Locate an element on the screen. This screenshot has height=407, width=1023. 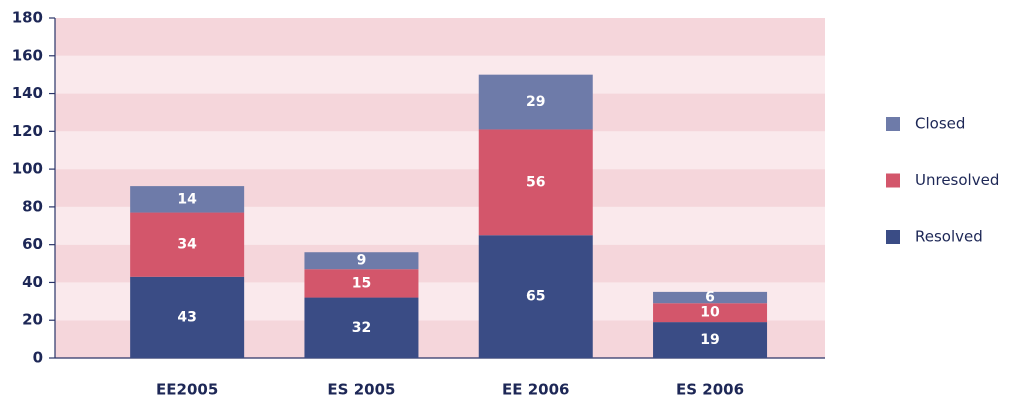
x-tick-label: EE2005 is located at coordinates (187, 390).